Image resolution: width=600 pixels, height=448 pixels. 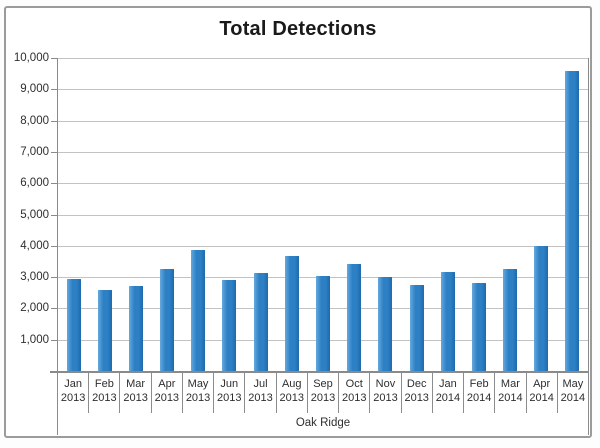 I want to click on y-axis-tick-label: 5,000, so click(x=34, y=215).